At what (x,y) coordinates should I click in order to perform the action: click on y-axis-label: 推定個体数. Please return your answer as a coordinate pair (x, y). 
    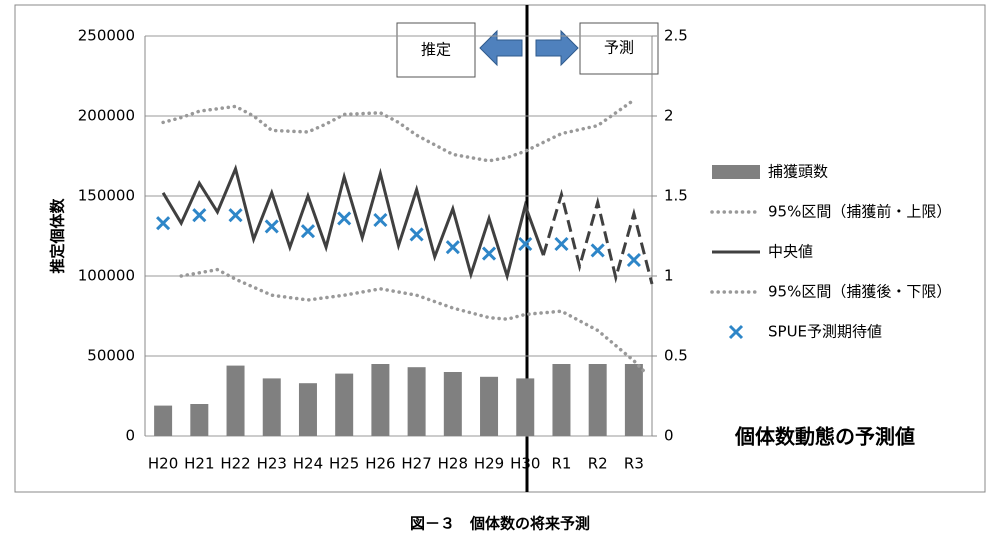
    Looking at the image, I should click on (58, 236).